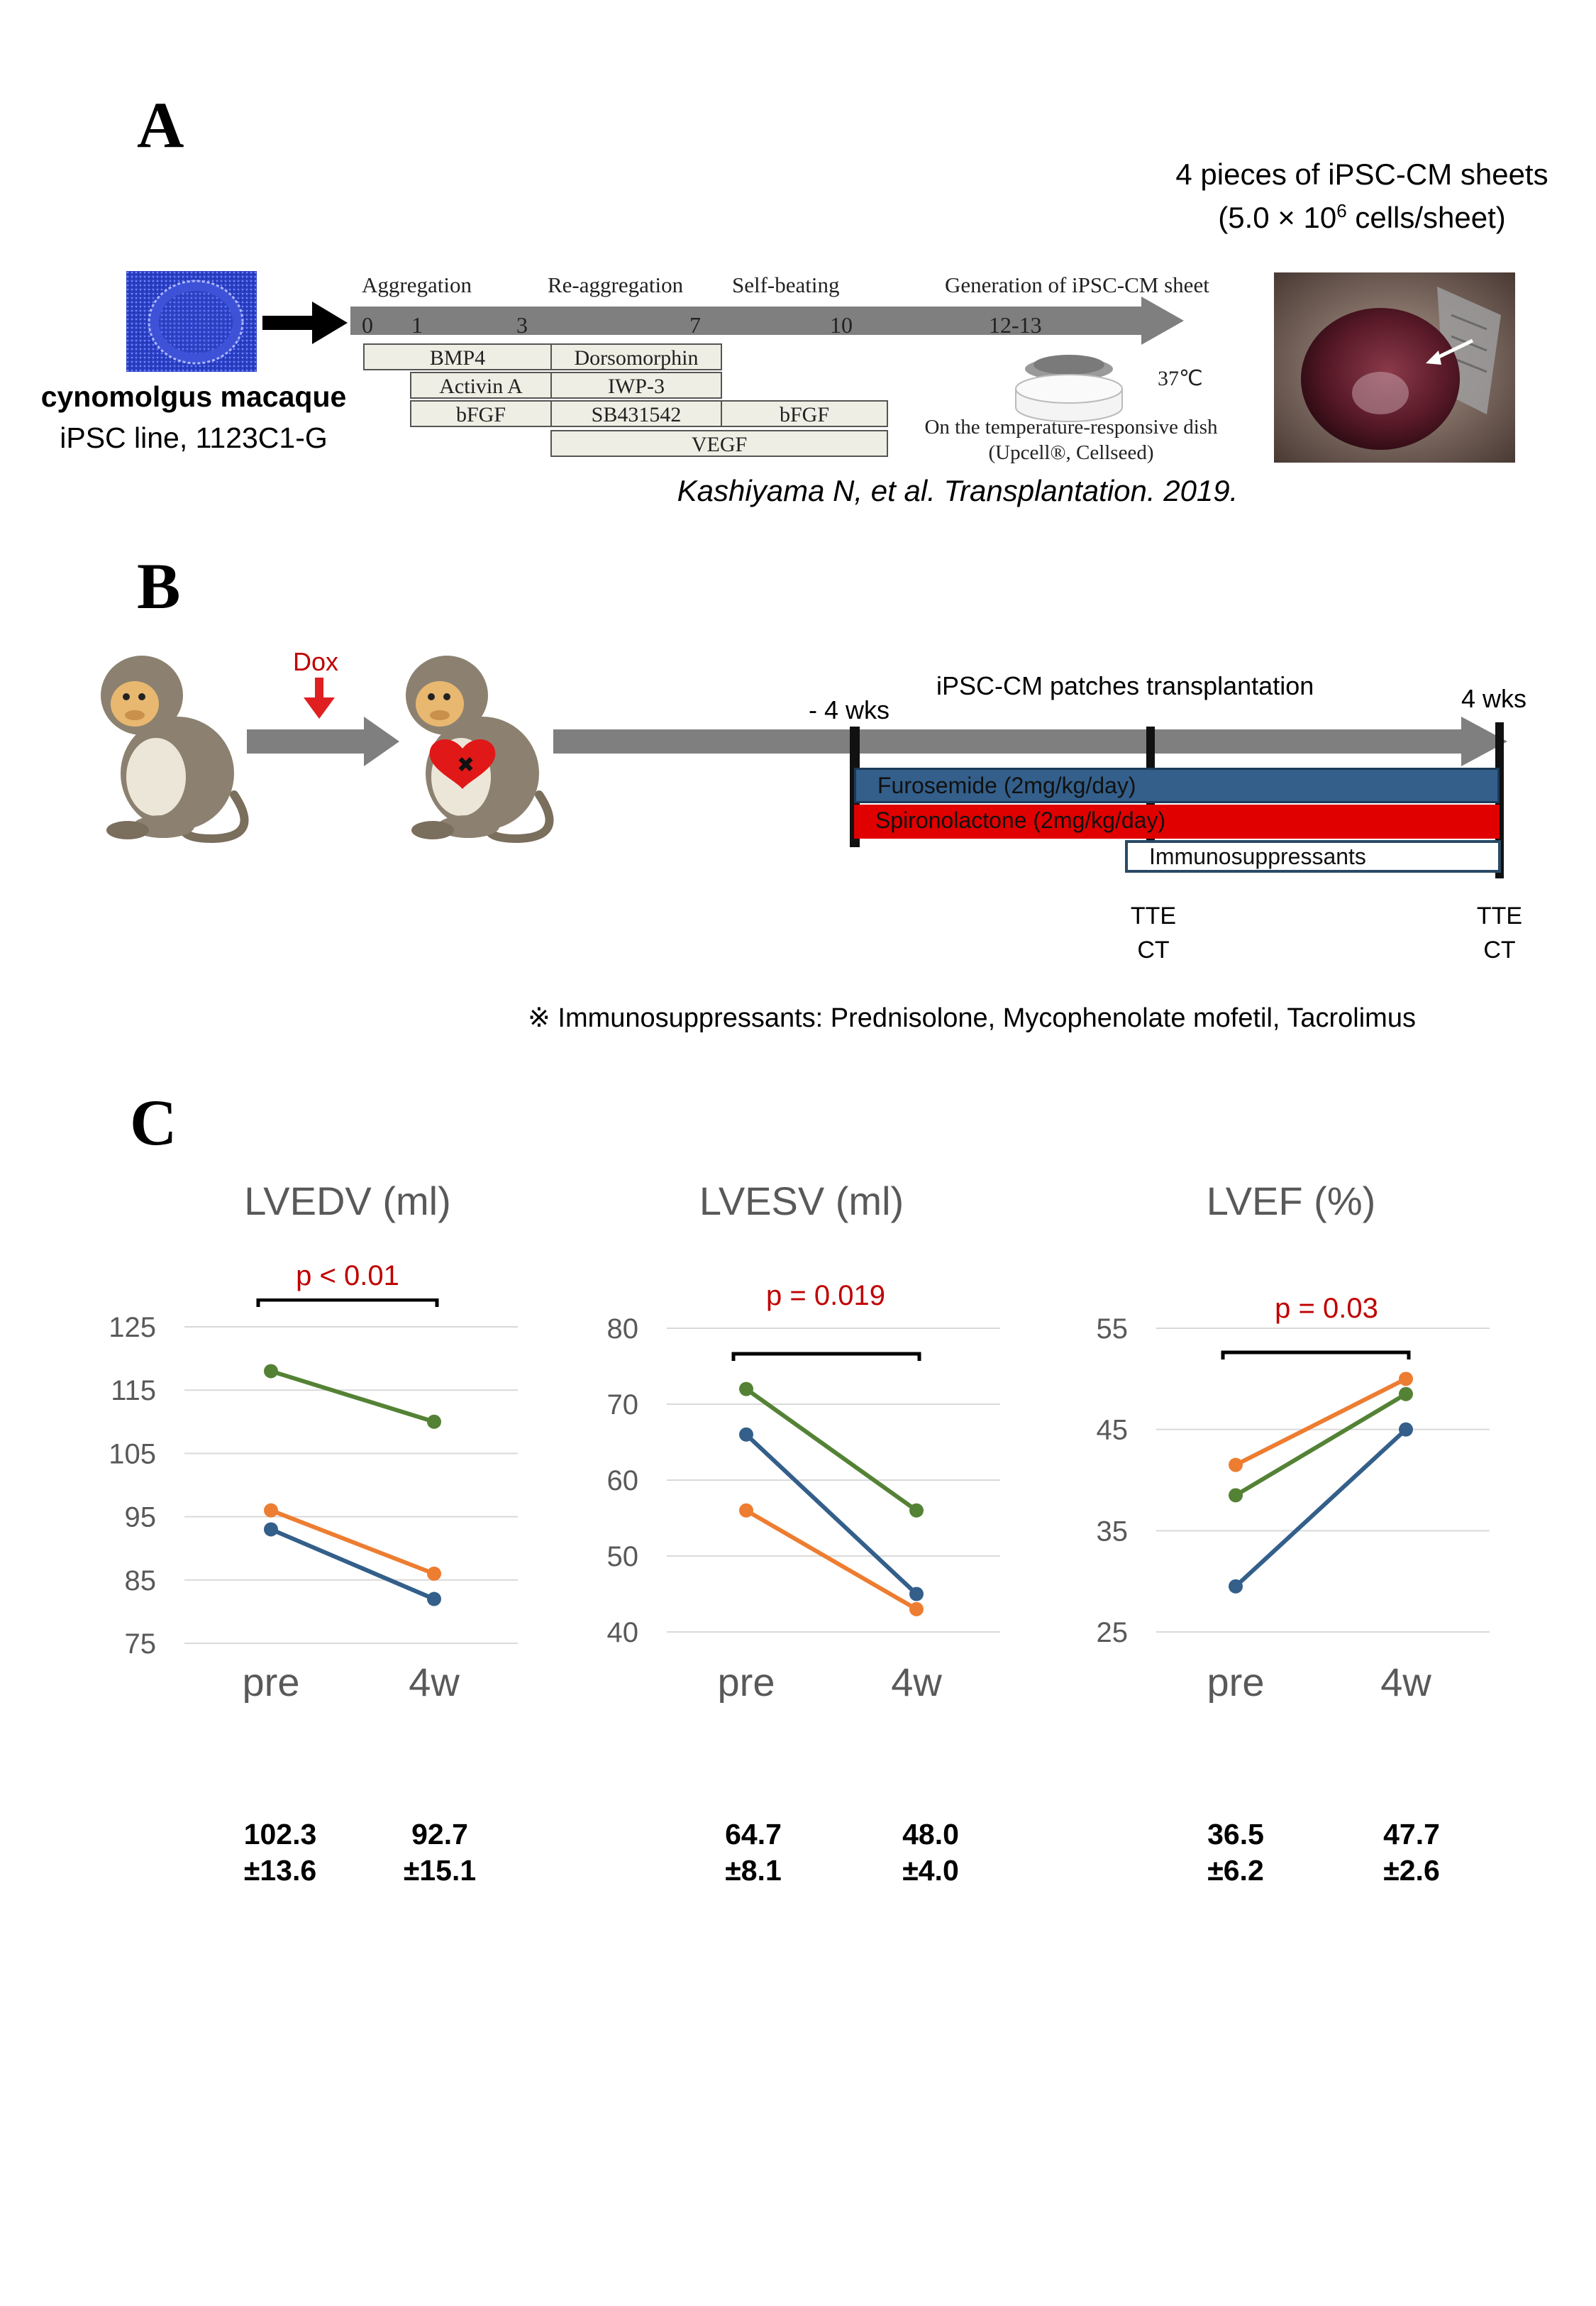  I want to click on ipsc-colony-image, so click(192, 321).